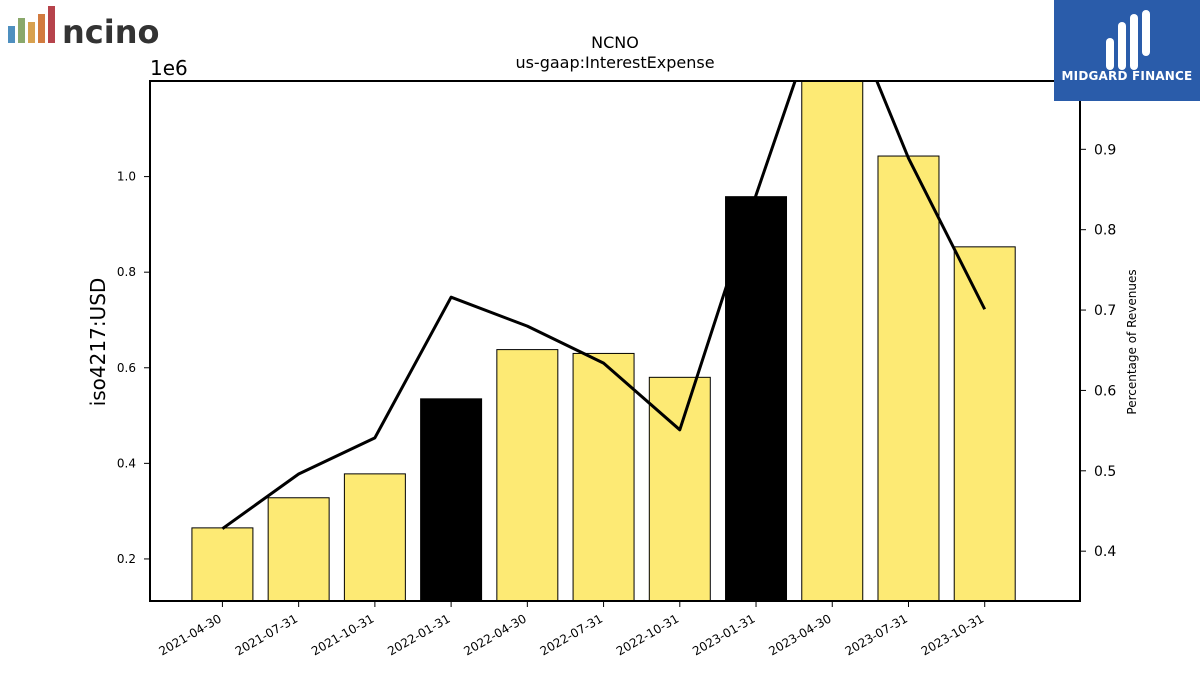 Image resolution: width=1200 pixels, height=675 pixels. What do you see at coordinates (799, 634) in the screenshot?
I see `x-tick-label: 2023-04-30` at bounding box center [799, 634].